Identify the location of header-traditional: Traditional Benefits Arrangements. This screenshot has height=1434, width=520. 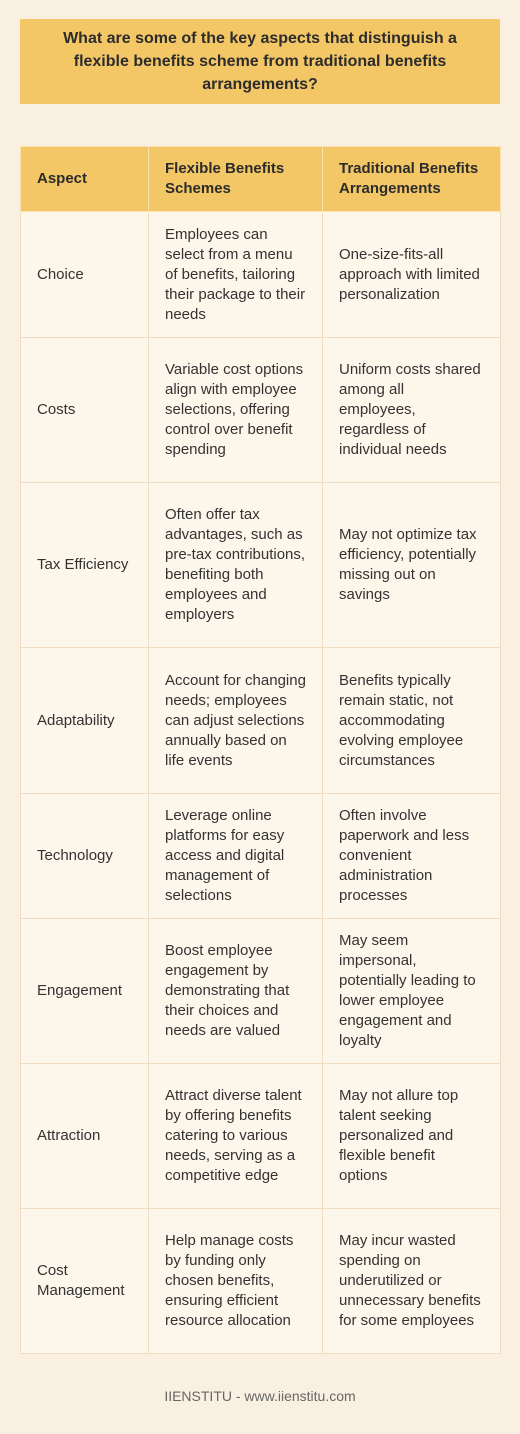
(411, 179).